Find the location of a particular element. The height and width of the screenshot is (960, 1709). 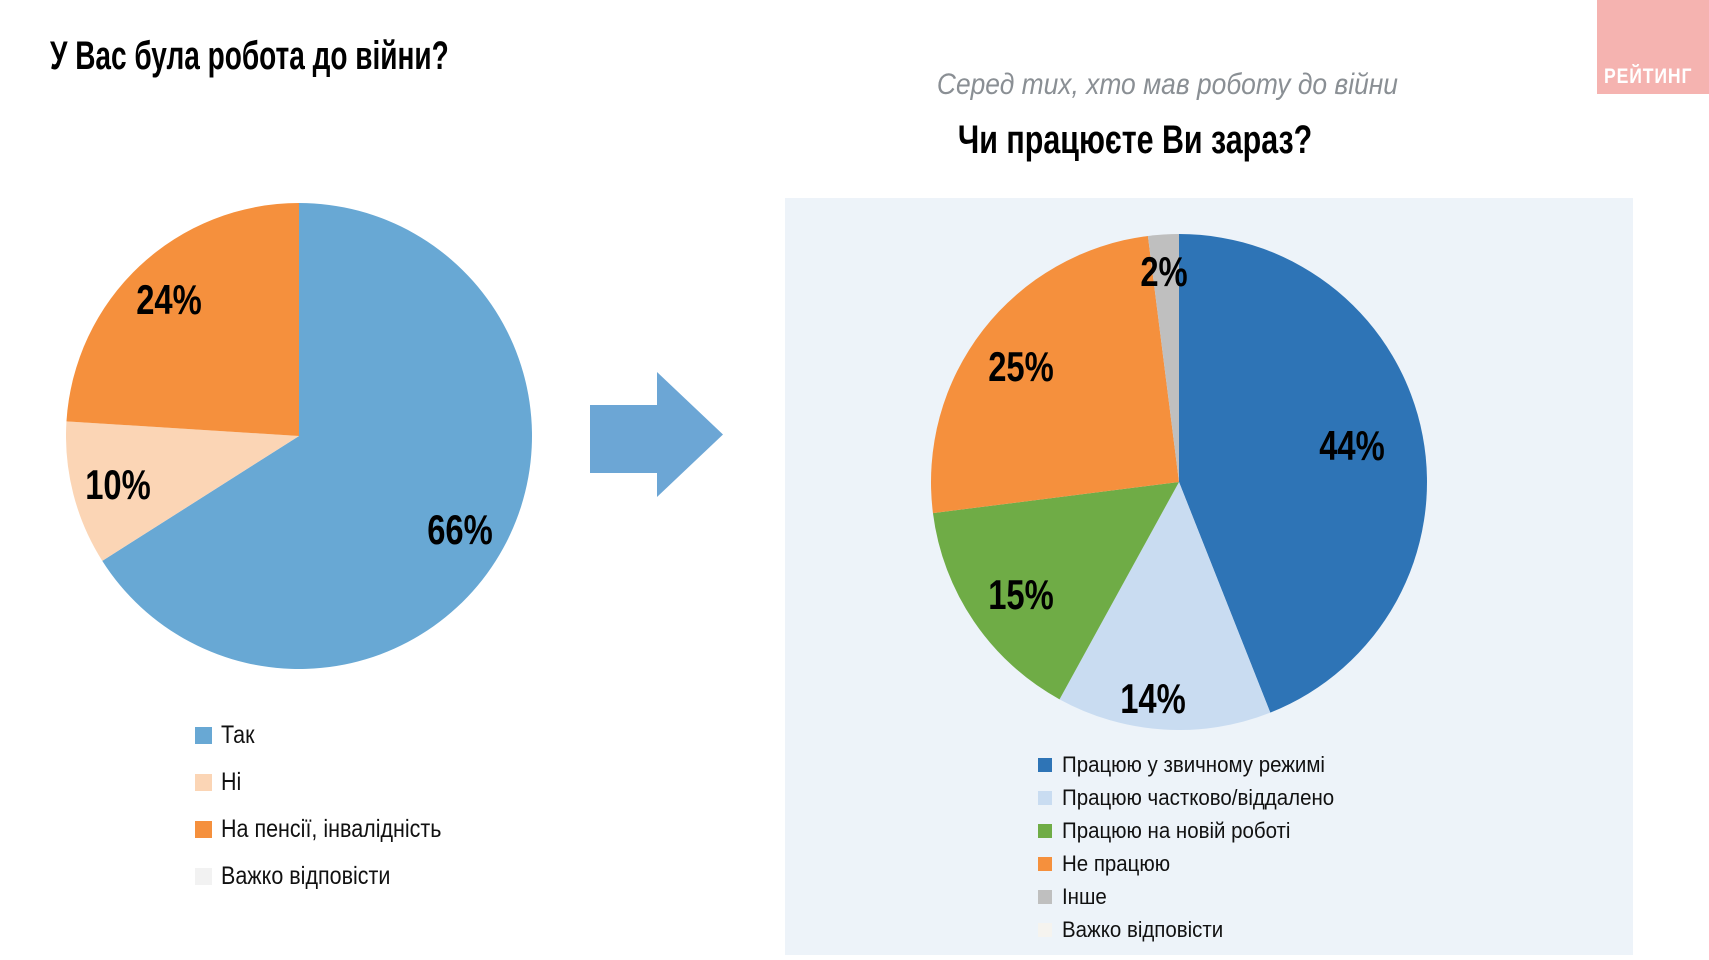

legend-item-label: Так is located at coordinates (238, 735).